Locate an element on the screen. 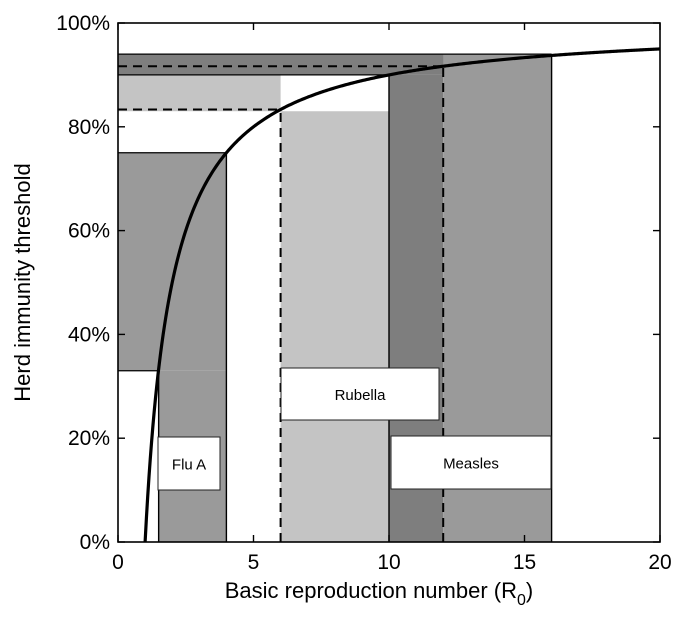 The height and width of the screenshot is (619, 677). flu-threshold-band is located at coordinates (172, 261).